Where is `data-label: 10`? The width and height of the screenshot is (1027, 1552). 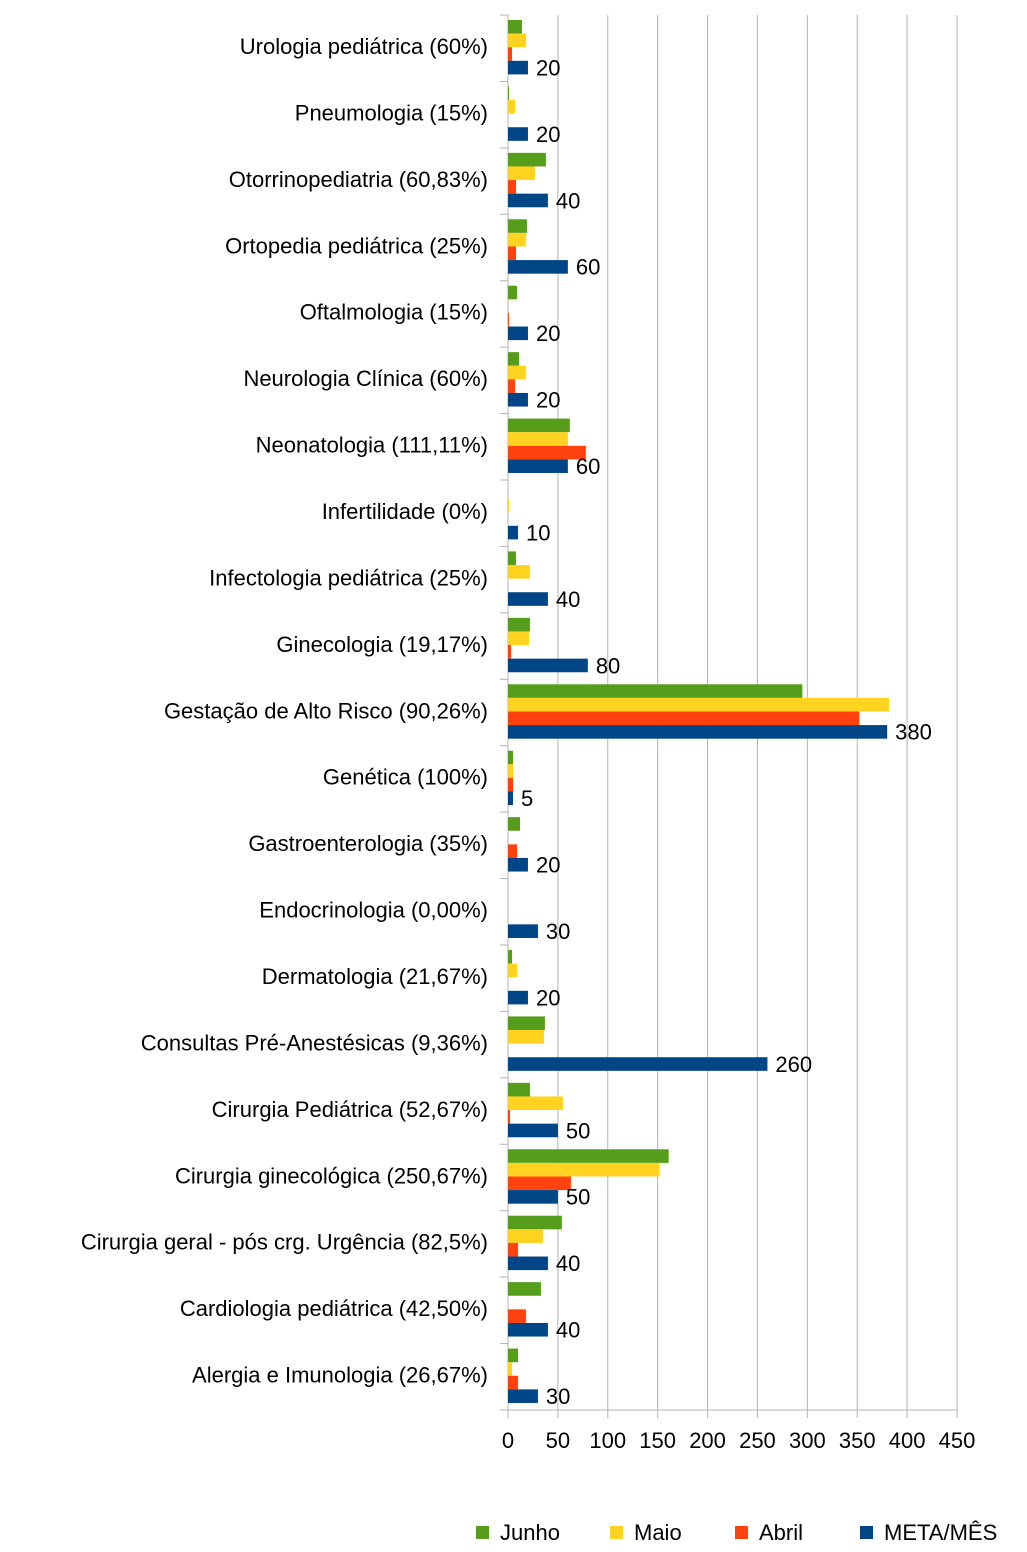 data-label: 10 is located at coordinates (538, 532).